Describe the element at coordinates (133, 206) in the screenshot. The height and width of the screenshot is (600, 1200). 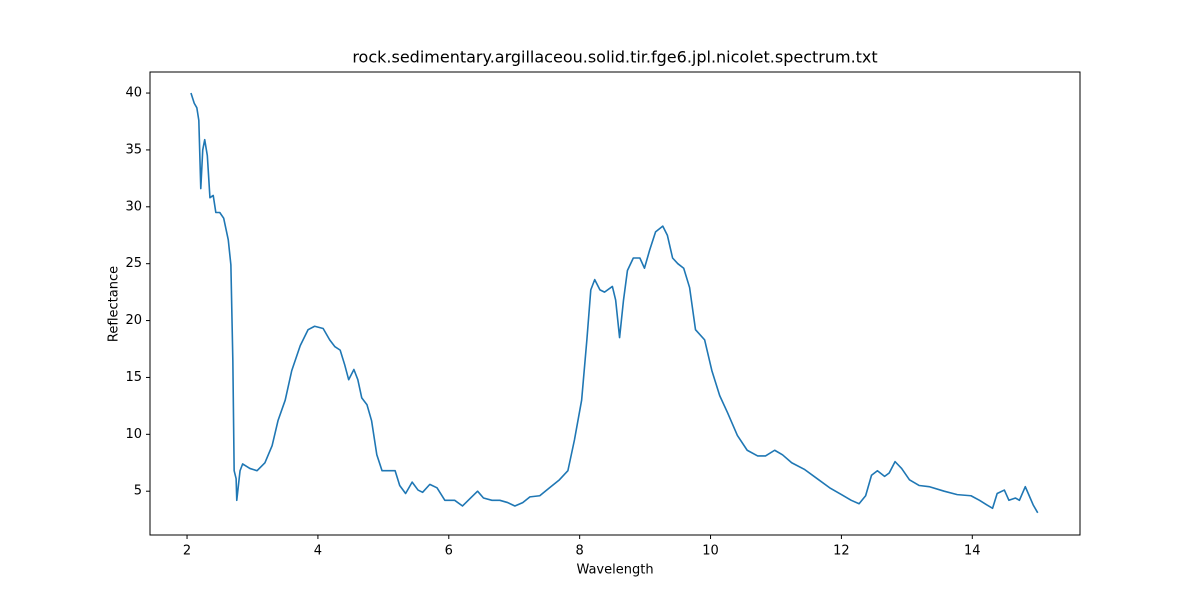
I see `y-tick-label: 30` at that location.